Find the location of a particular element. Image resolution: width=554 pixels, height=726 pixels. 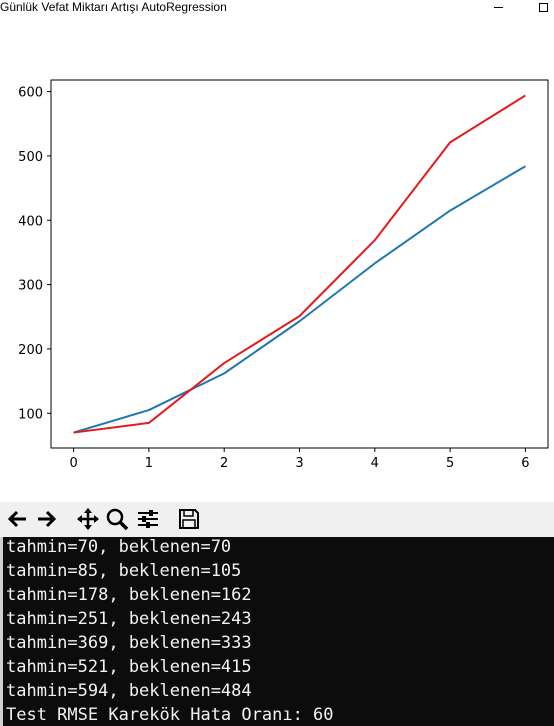

console-line: tahmin=251, beklenen=243 is located at coordinates (129, 619).